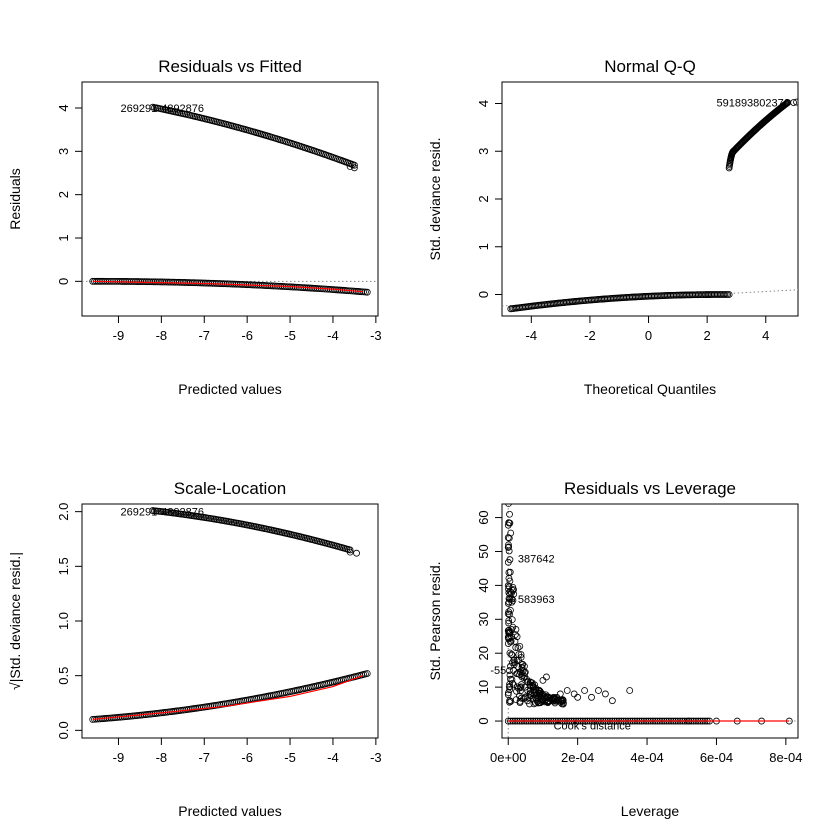  Describe the element at coordinates (508, 757) in the screenshot. I see `x-tick-label: 0e+00` at that location.